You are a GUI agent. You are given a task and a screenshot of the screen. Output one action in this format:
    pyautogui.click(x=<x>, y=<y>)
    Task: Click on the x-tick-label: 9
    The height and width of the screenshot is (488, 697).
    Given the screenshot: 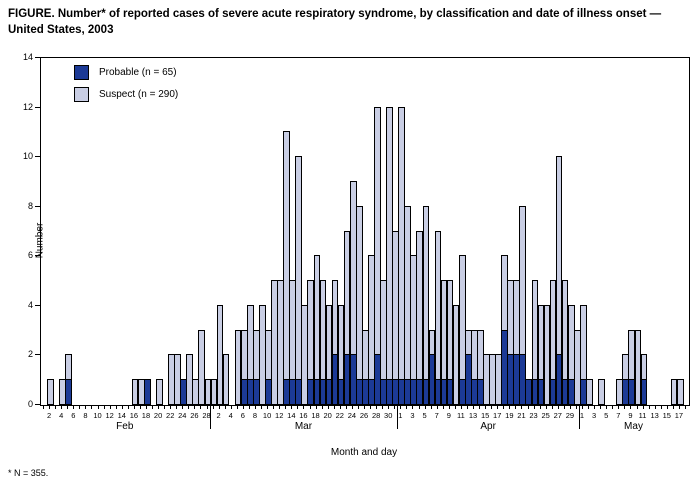 What is the action you would take?
    pyautogui.click(x=448, y=415)
    